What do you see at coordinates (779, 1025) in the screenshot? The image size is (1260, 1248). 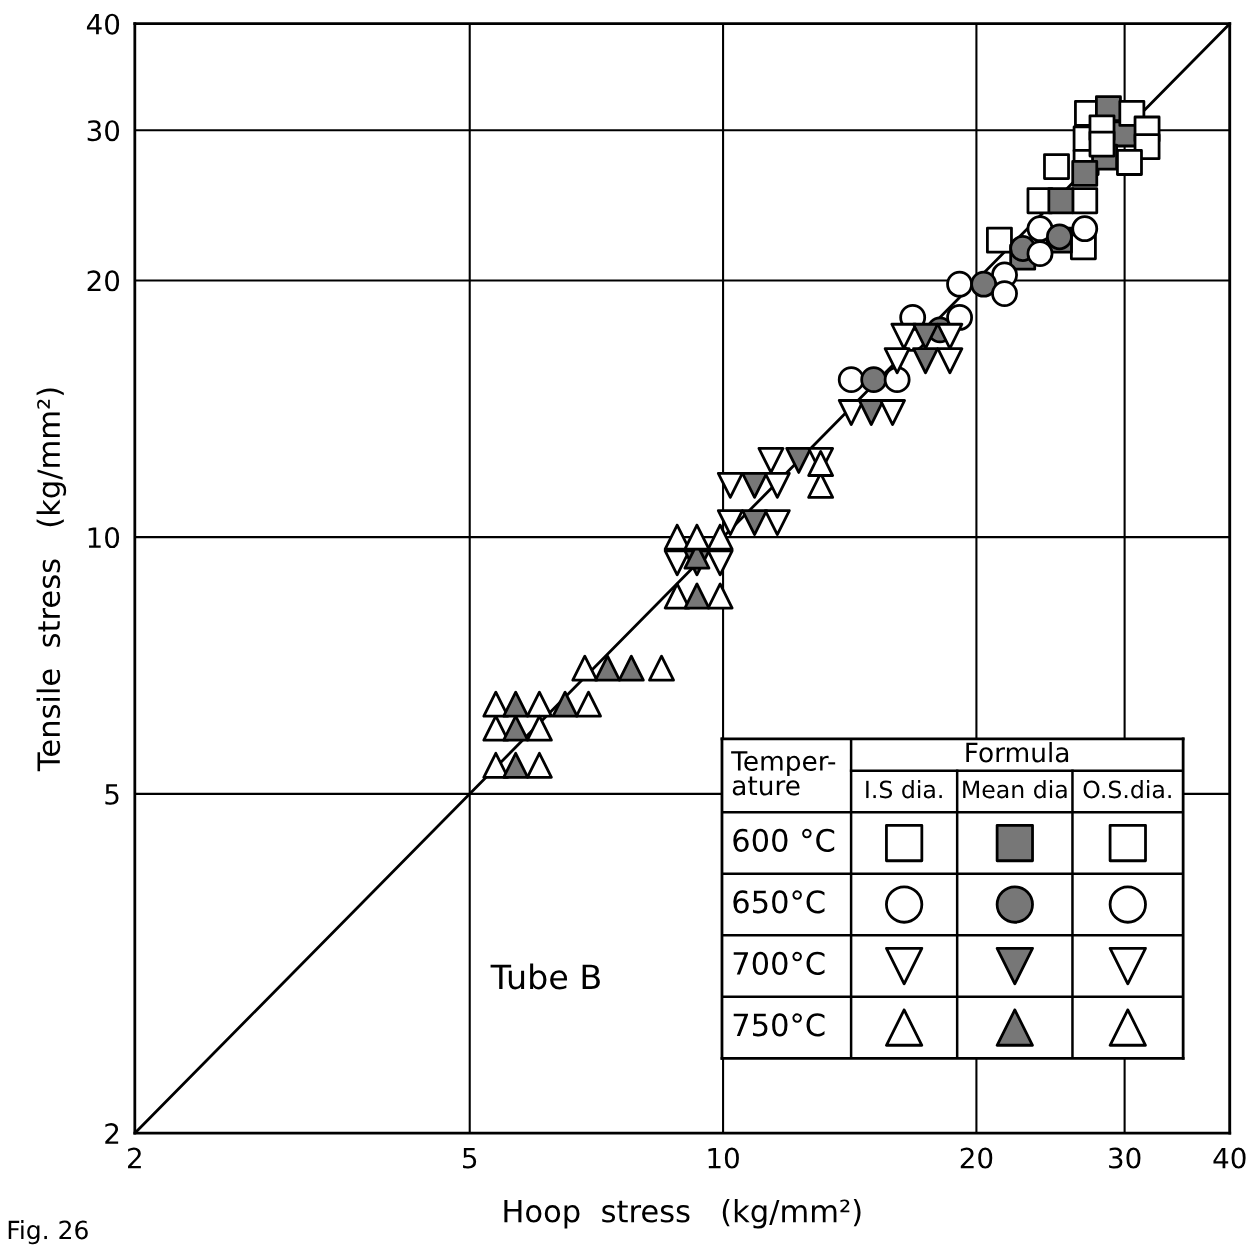 I see `annotation: 750°C` at bounding box center [779, 1025].